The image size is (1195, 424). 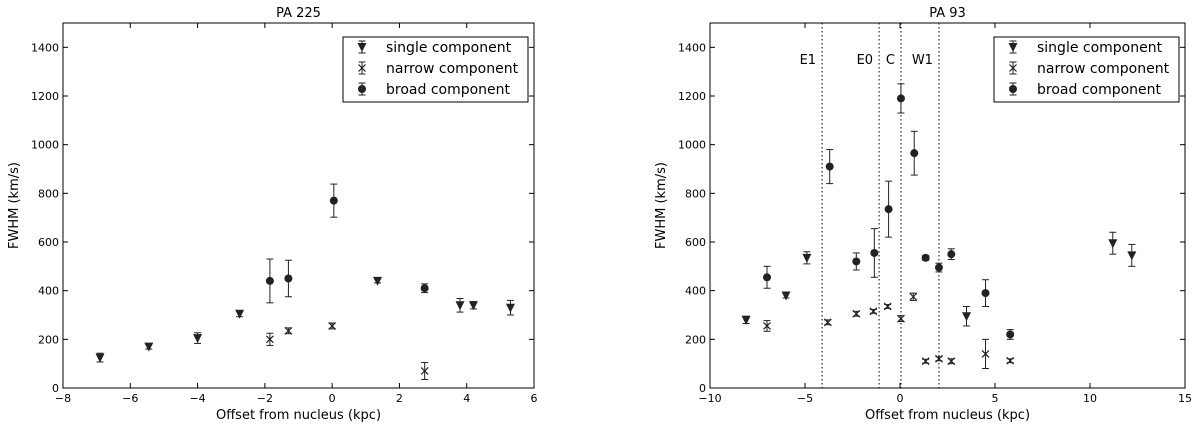 I want to click on y-tick-label: 1400, so click(x=45, y=47).